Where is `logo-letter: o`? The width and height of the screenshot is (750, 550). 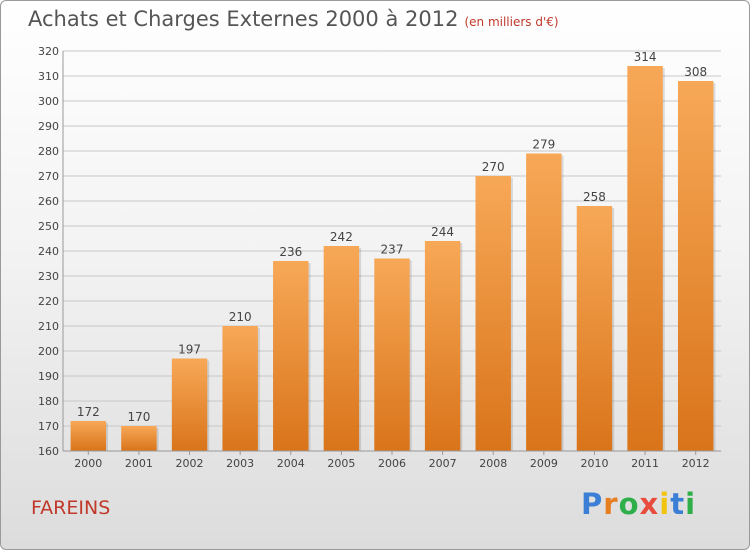 logo-letter: o is located at coordinates (629, 504).